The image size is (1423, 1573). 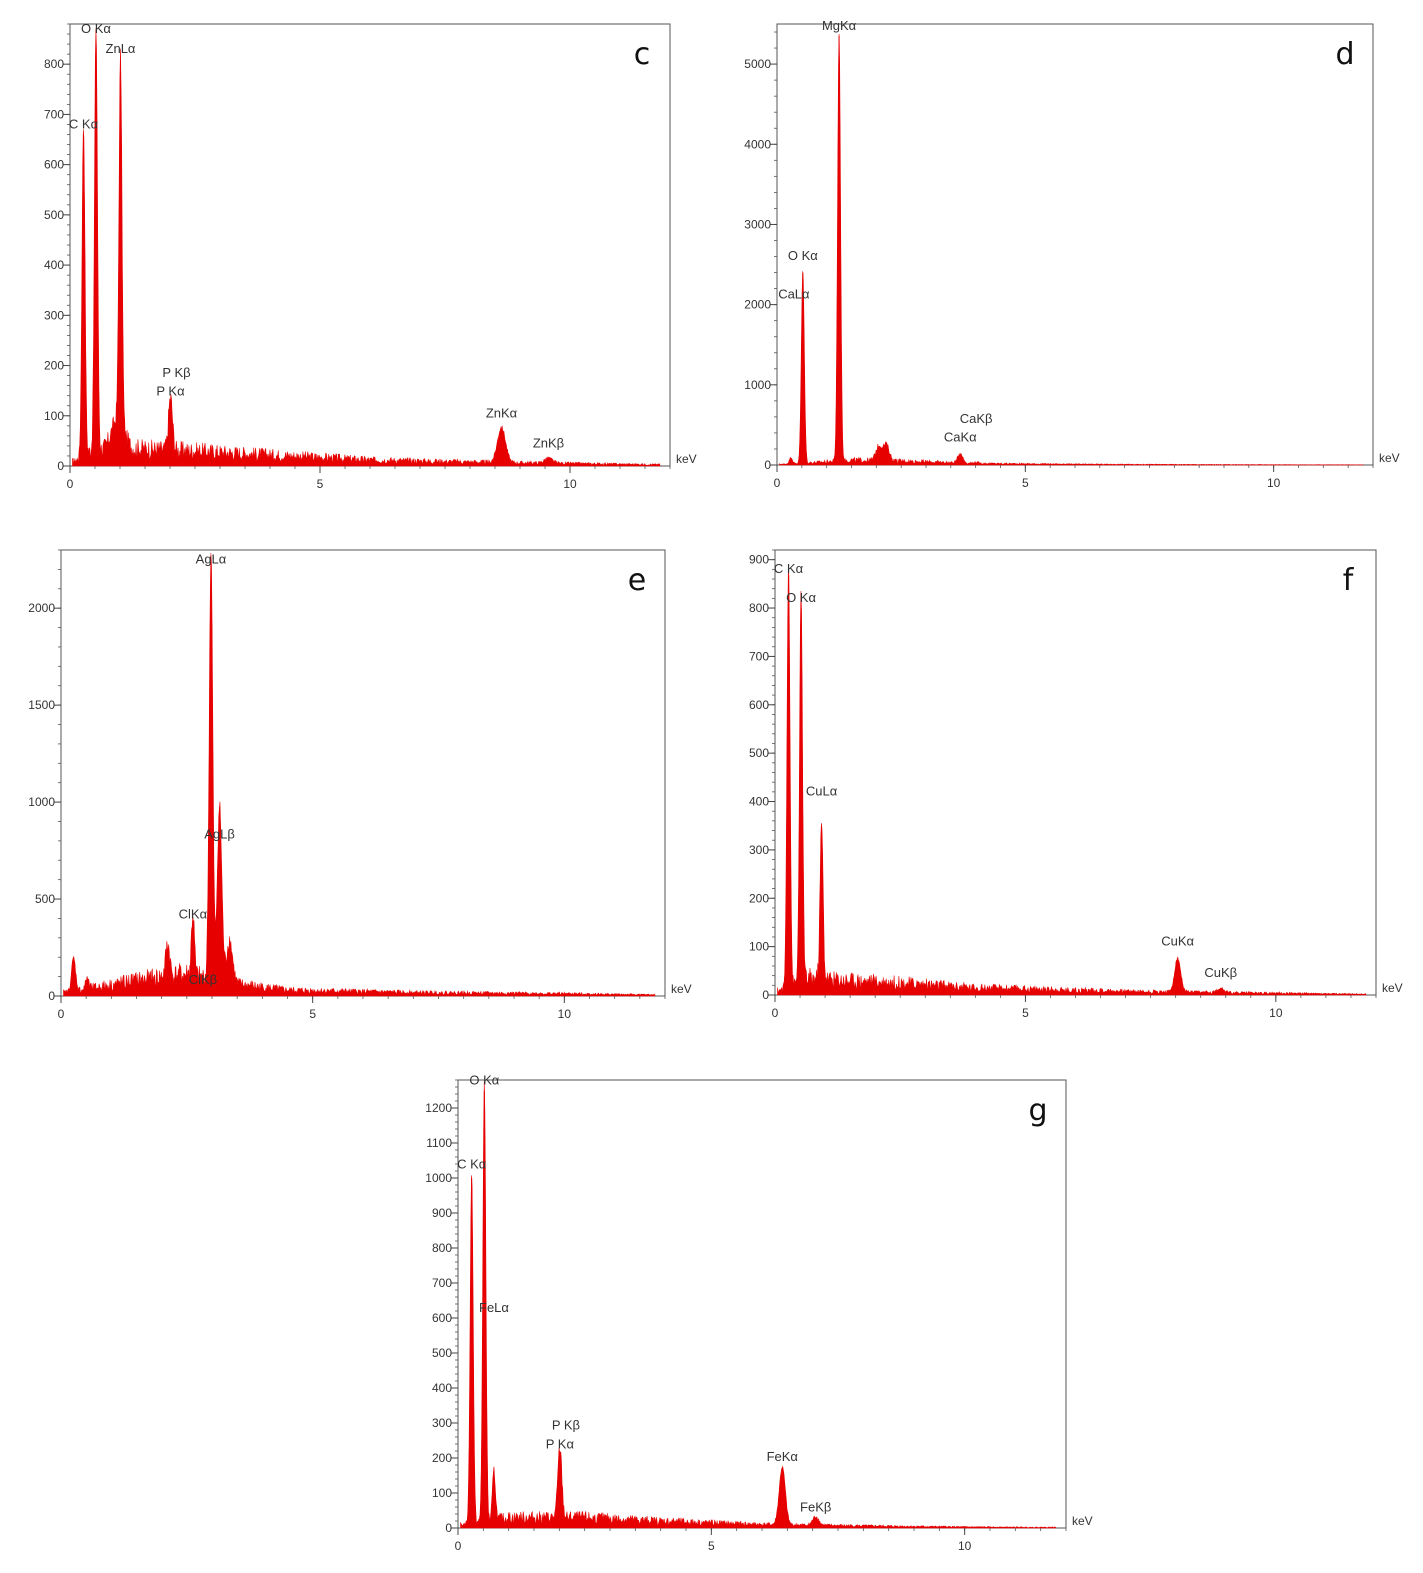 What do you see at coordinates (757, 64) in the screenshot?
I see `y-tick-label: 5000` at bounding box center [757, 64].